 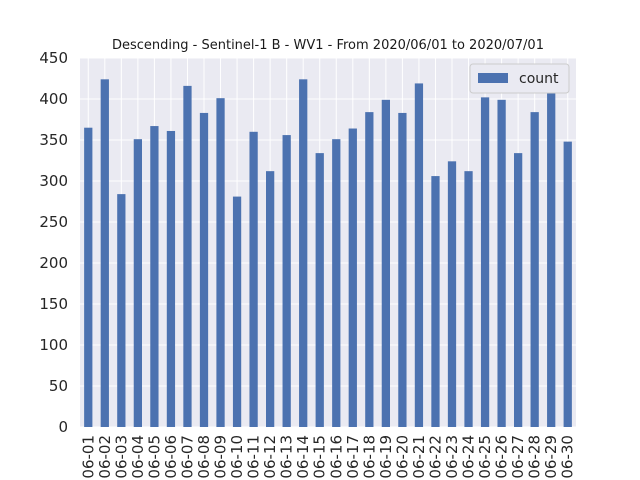 What do you see at coordinates (138, 457) in the screenshot?
I see `x-tick-label: 06-04` at bounding box center [138, 457].